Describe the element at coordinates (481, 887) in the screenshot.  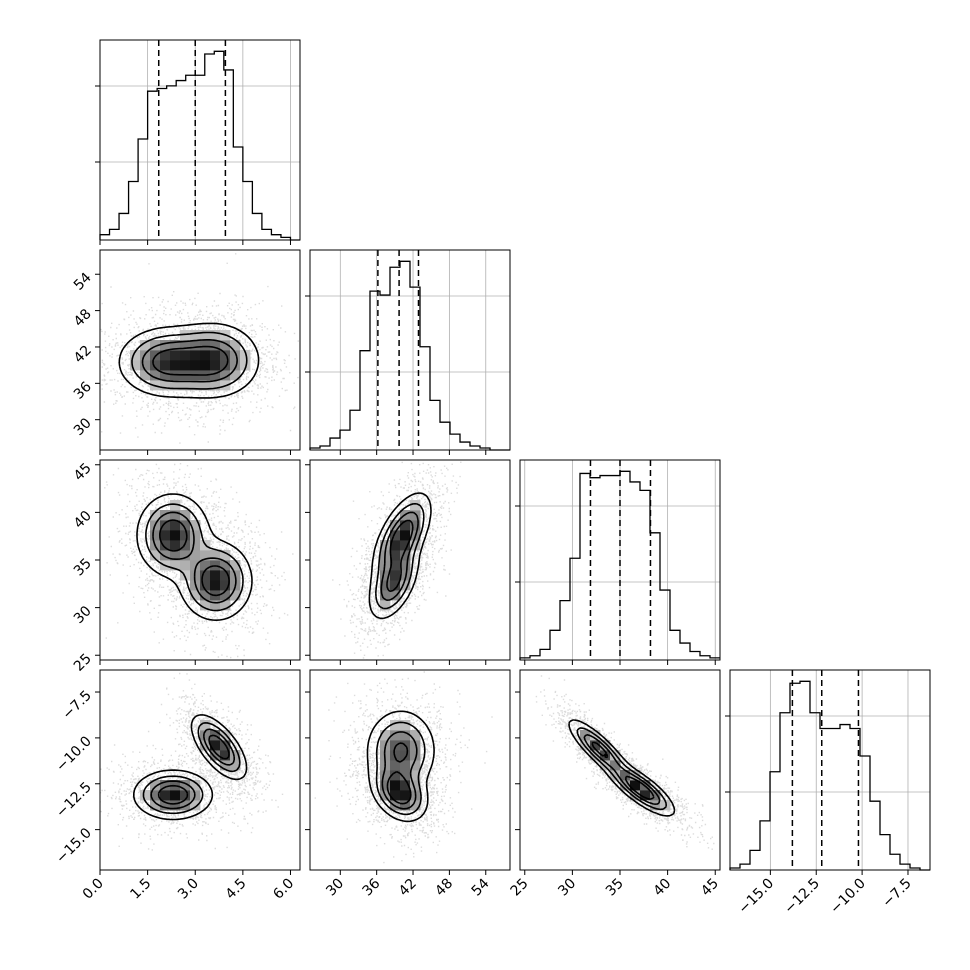
I see `x-tick-label: 54` at that location.